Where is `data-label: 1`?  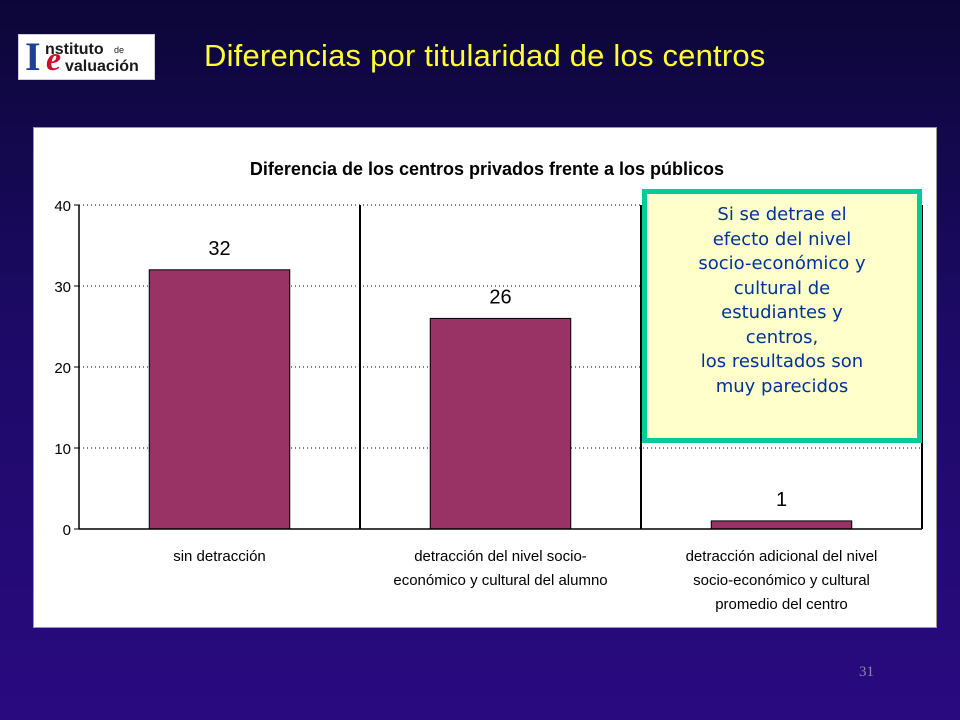 data-label: 1 is located at coordinates (781, 500).